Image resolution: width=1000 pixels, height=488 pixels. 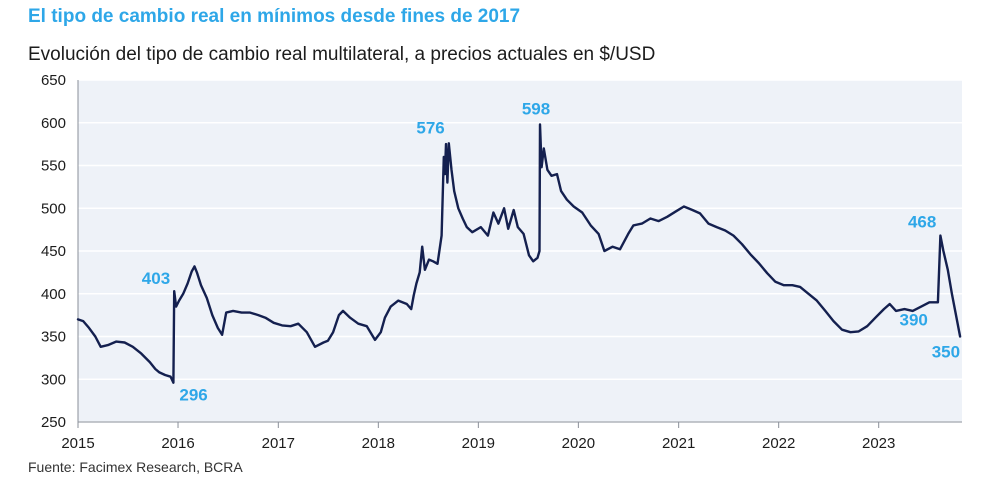 What do you see at coordinates (53, 166) in the screenshot?
I see `y-tick-label: 550` at bounding box center [53, 166].